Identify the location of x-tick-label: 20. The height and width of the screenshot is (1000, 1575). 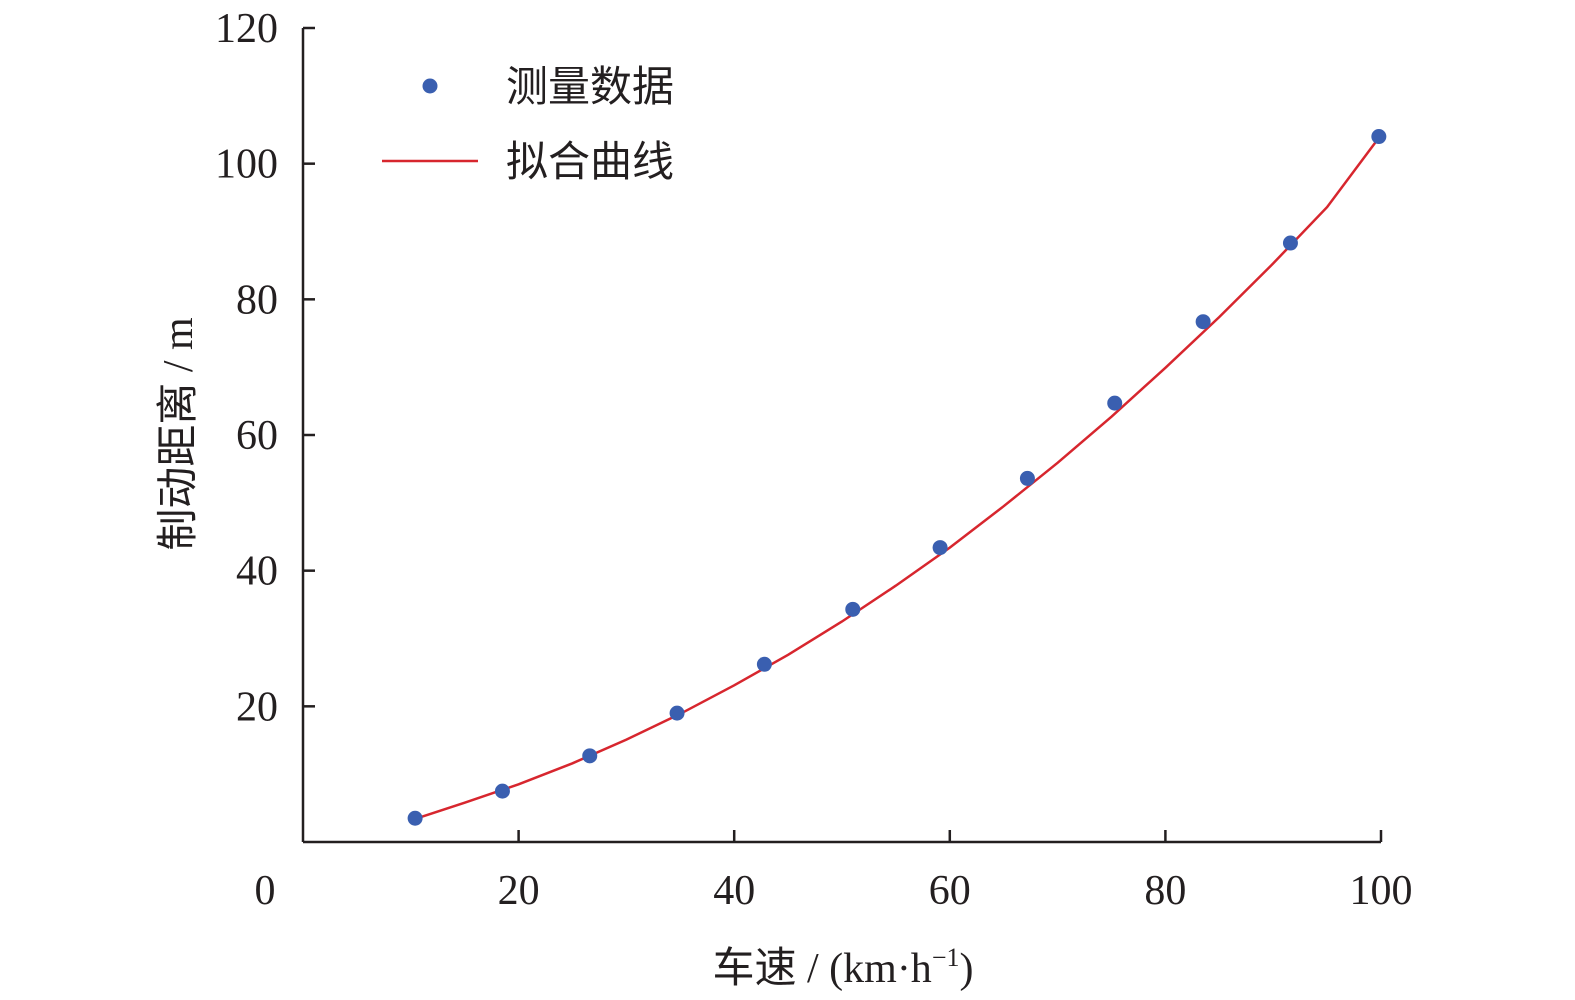
(519, 891).